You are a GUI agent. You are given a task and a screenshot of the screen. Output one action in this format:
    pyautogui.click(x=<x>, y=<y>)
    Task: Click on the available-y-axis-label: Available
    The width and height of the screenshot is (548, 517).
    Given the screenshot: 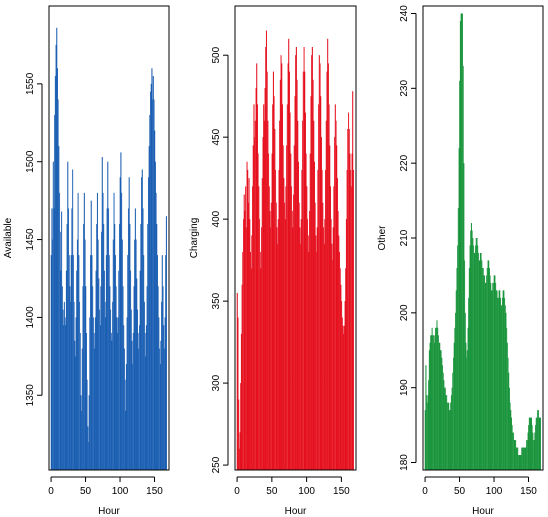 What is the action you would take?
    pyautogui.click(x=8, y=237)
    